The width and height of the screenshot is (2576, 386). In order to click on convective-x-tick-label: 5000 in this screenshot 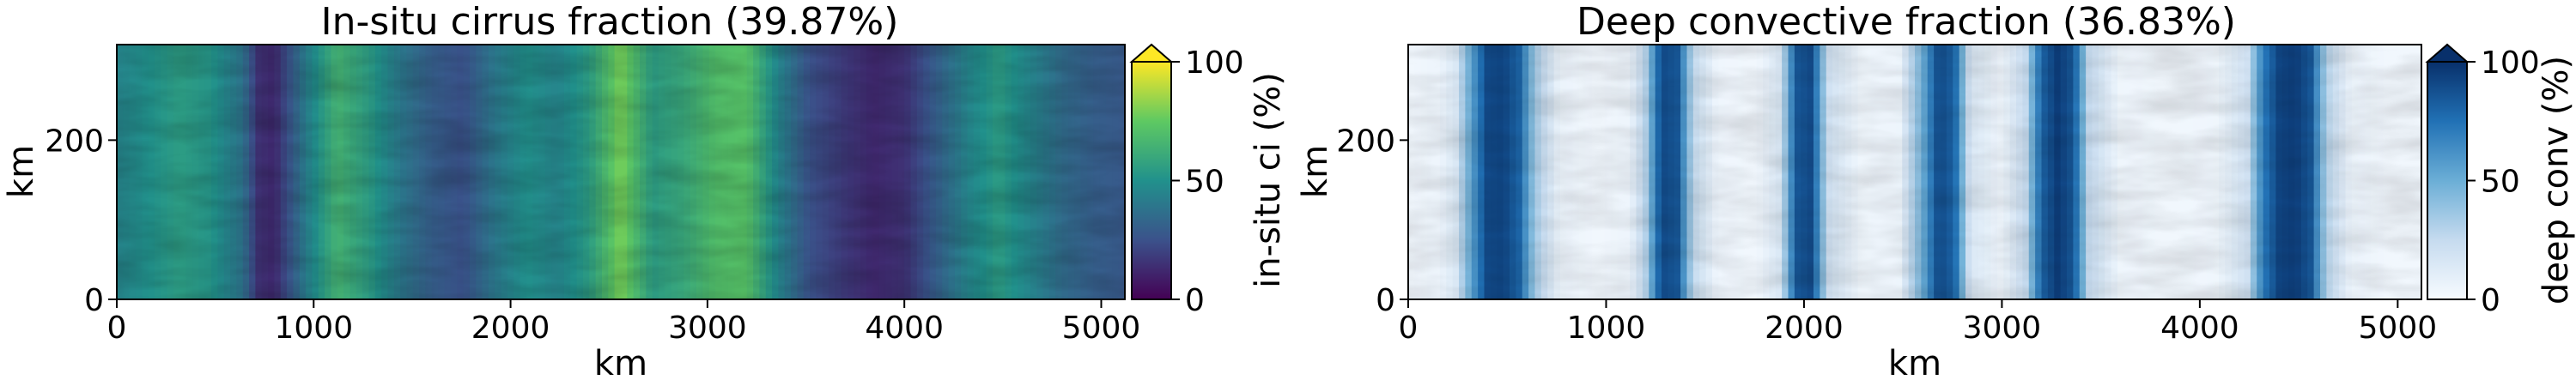, I will do `click(2398, 328)`.